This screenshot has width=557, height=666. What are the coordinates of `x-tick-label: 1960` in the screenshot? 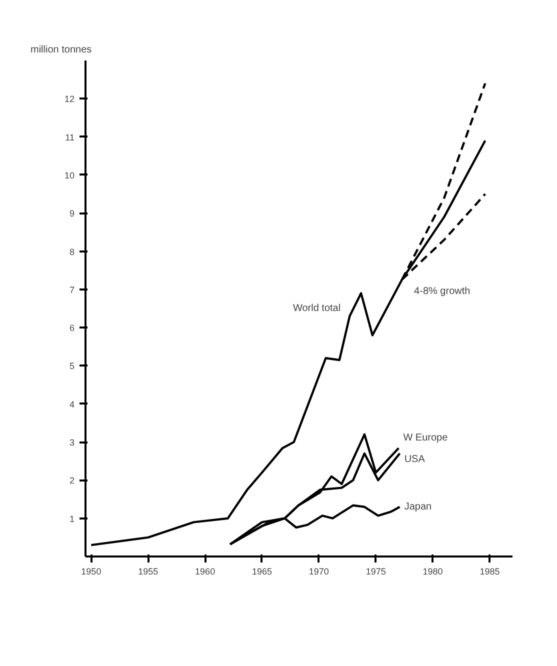 It's located at (205, 571).